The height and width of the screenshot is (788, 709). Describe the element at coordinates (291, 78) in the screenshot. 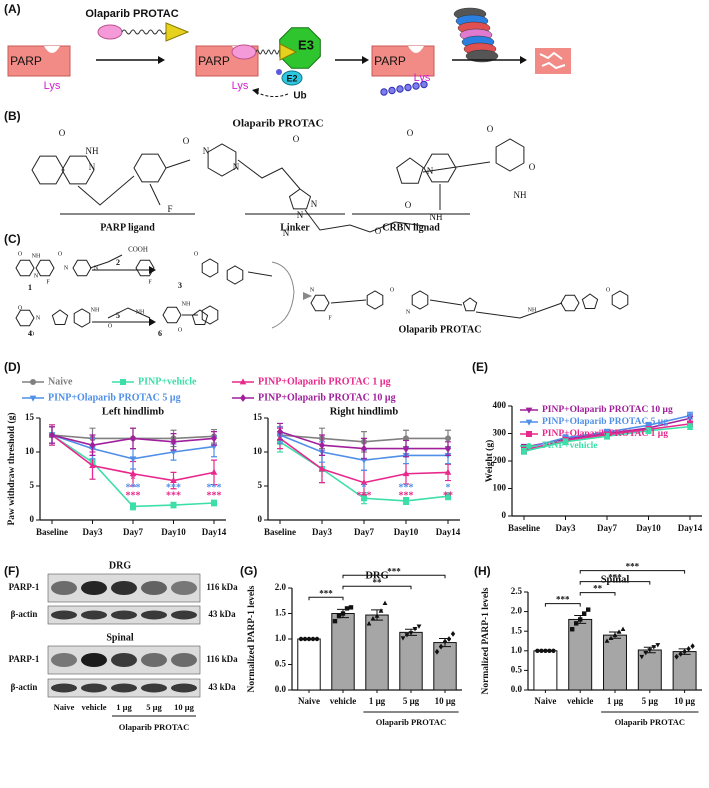

I see `e2-label: E2` at that location.